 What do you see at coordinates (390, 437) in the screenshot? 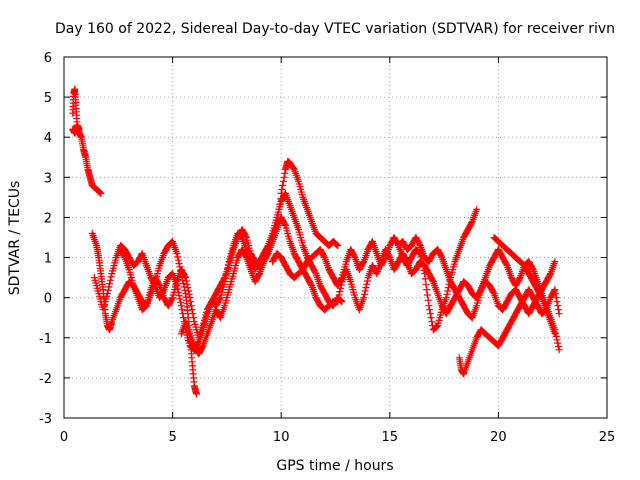
I see `x-tick-label: 15` at bounding box center [390, 437].